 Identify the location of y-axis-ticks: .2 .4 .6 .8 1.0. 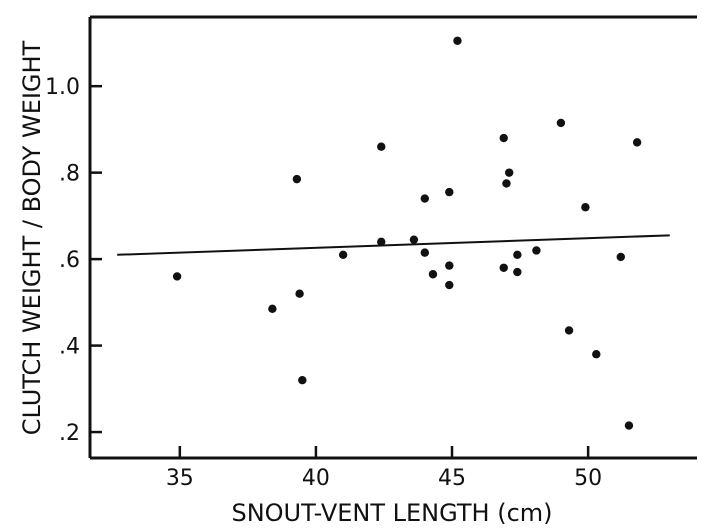
(73, 260).